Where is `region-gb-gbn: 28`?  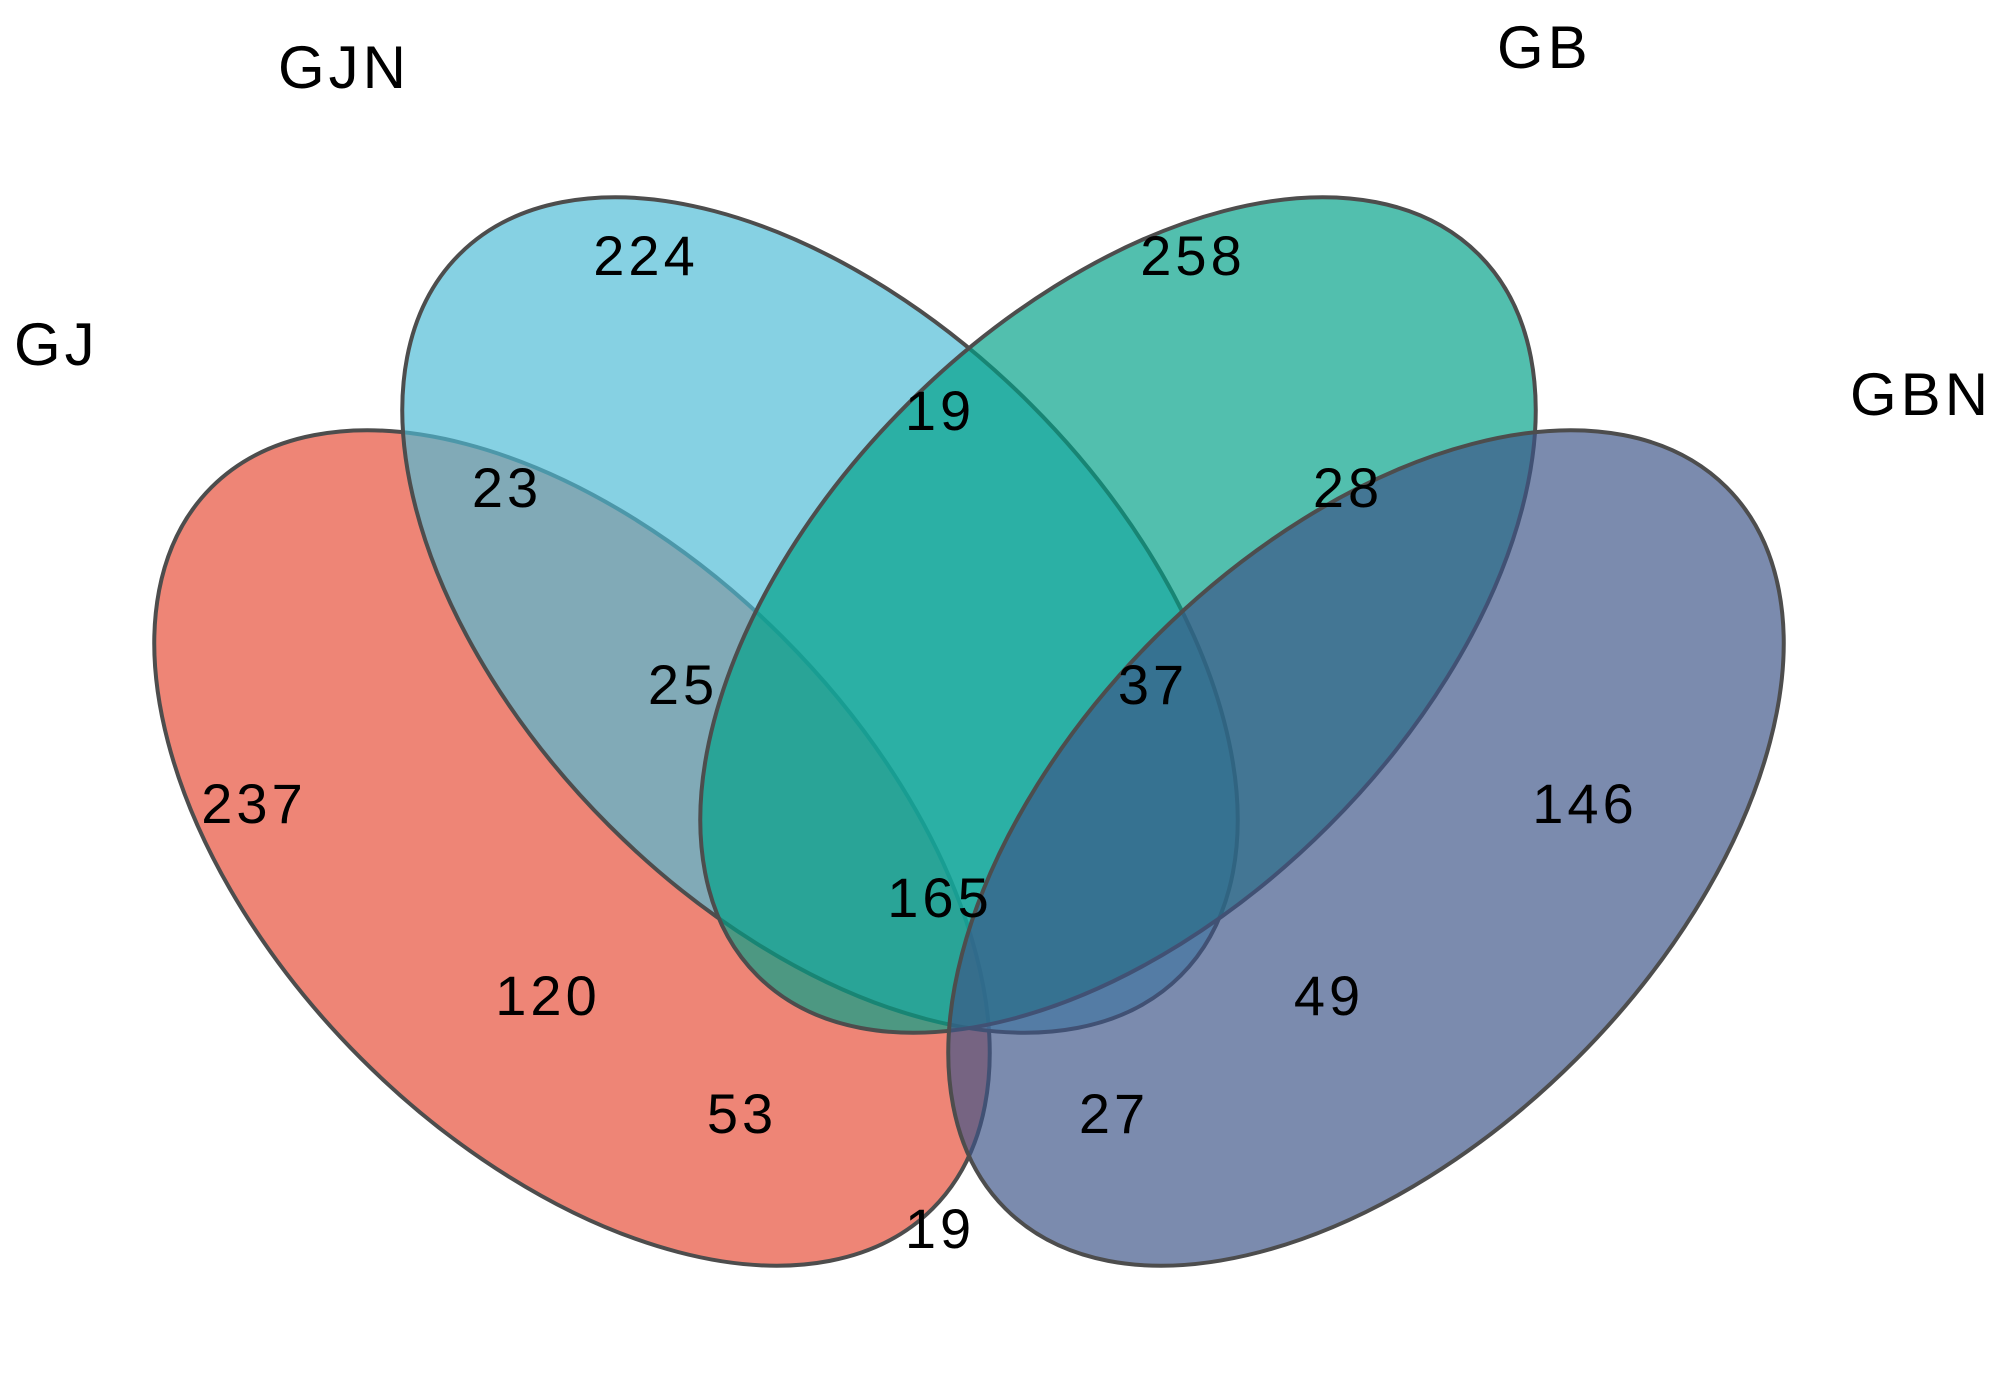
region-gb-gbn: 28 is located at coordinates (1348, 487).